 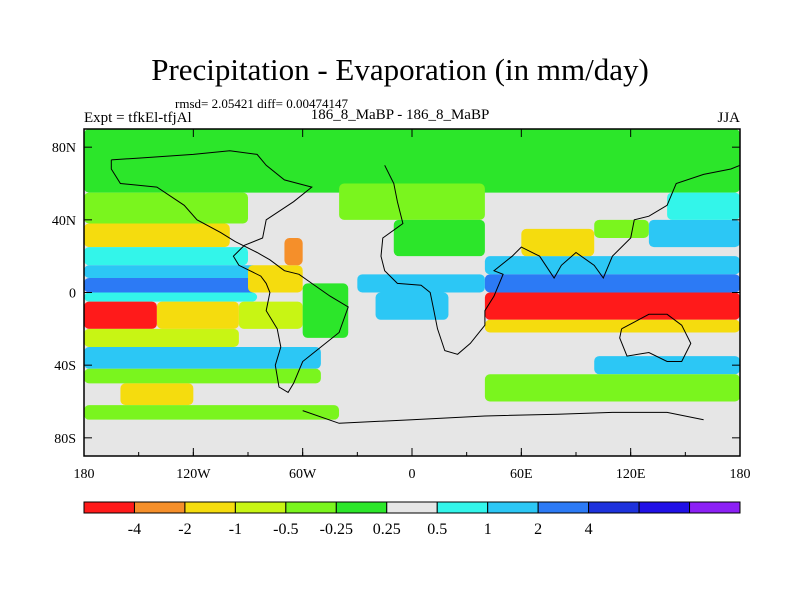 What do you see at coordinates (285, 529) in the screenshot?
I see `colorbar-label: -0.5` at bounding box center [285, 529].